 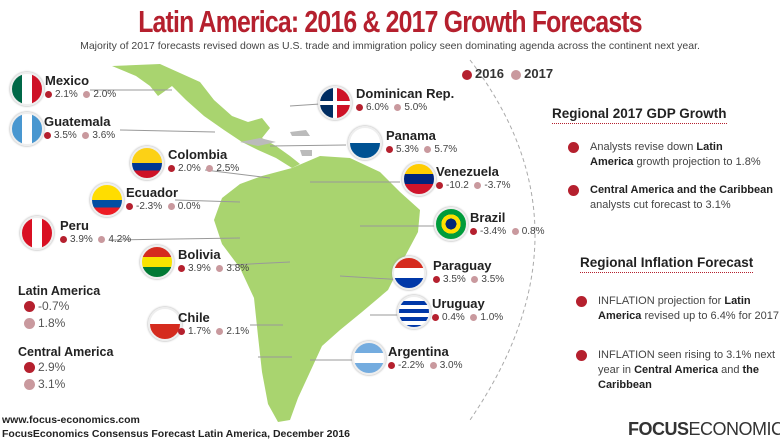 What do you see at coordinates (516, 74) in the screenshot?
I see `legend-2017-dot` at bounding box center [516, 74].